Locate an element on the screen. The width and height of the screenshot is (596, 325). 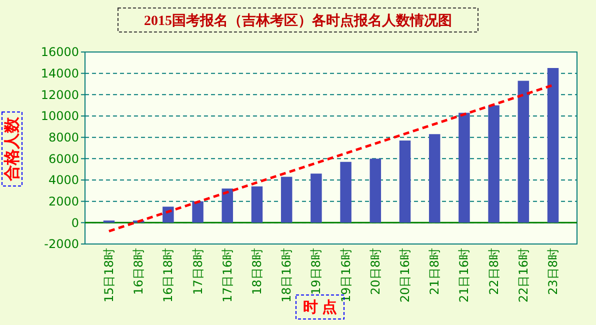
x-tick-label: 22日16时 is located at coordinates (523, 275).